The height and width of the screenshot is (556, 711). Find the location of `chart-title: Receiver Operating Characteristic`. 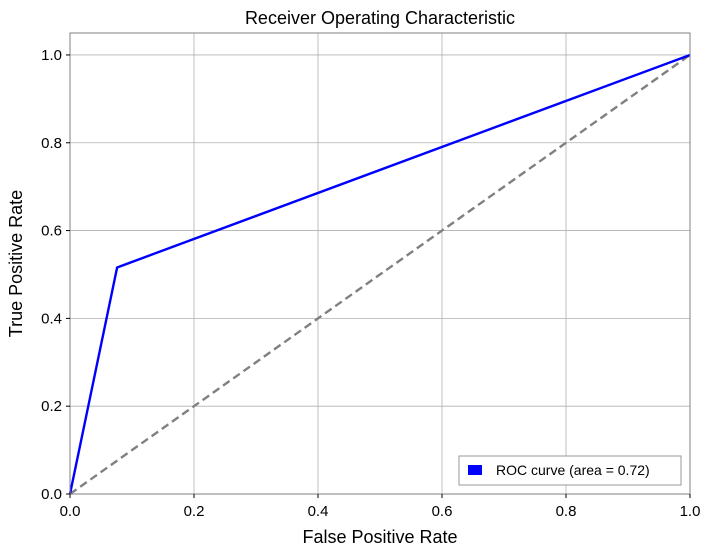

chart-title: Receiver Operating Characteristic is located at coordinates (380, 18).